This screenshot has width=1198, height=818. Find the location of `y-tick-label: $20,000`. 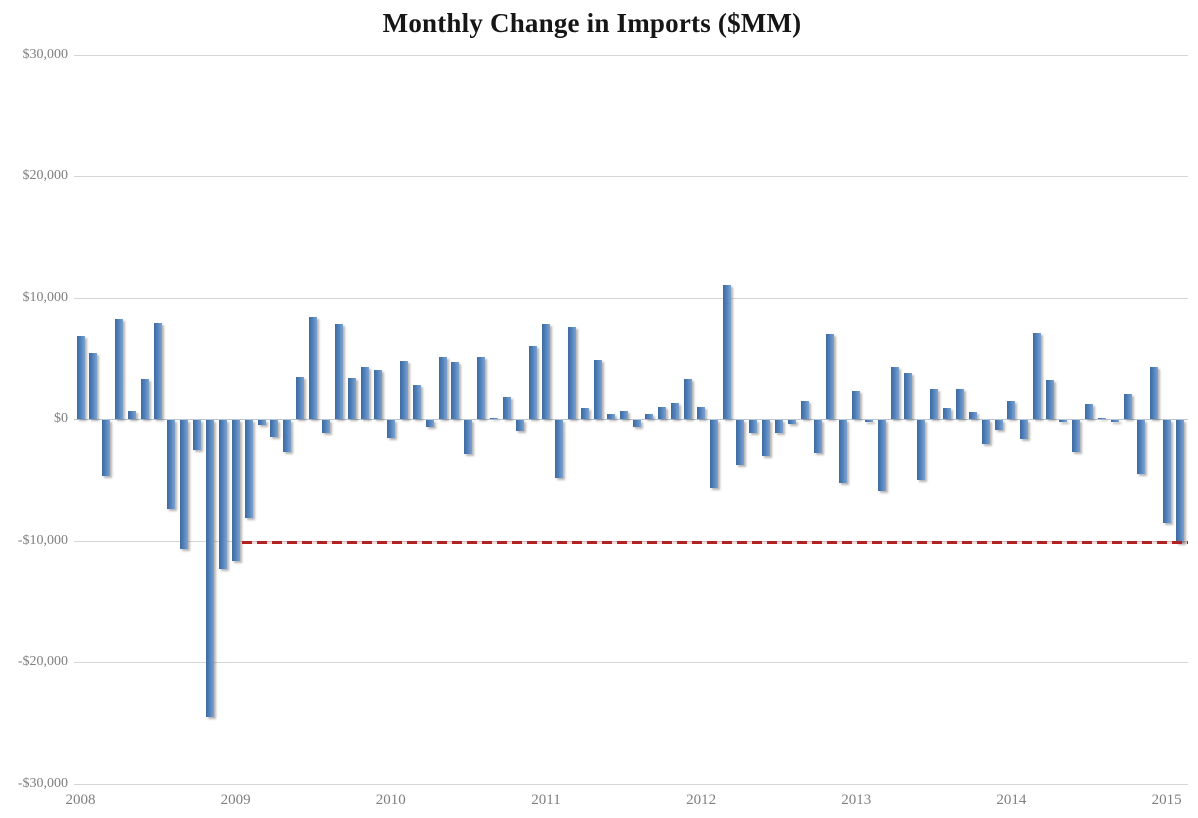

y-tick-label: $20,000 is located at coordinates (45, 175).